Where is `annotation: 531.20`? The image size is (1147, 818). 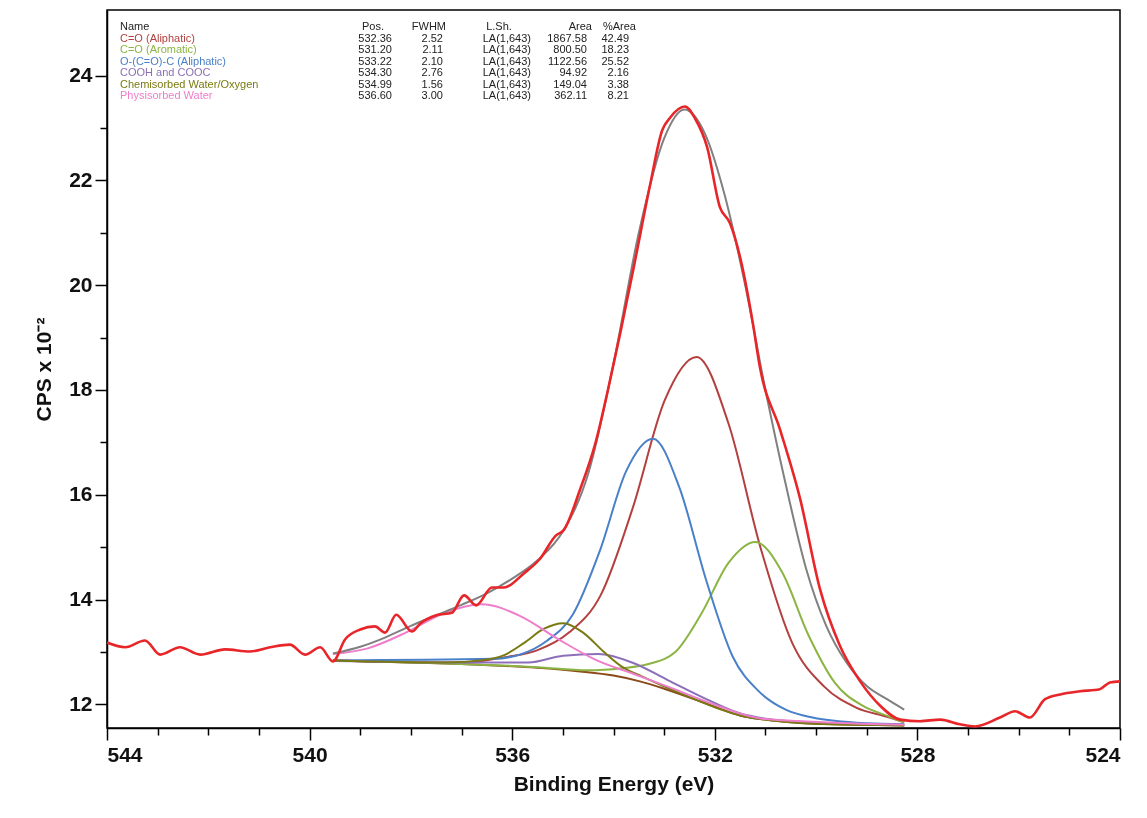 annotation: 531.20 is located at coordinates (375, 49).